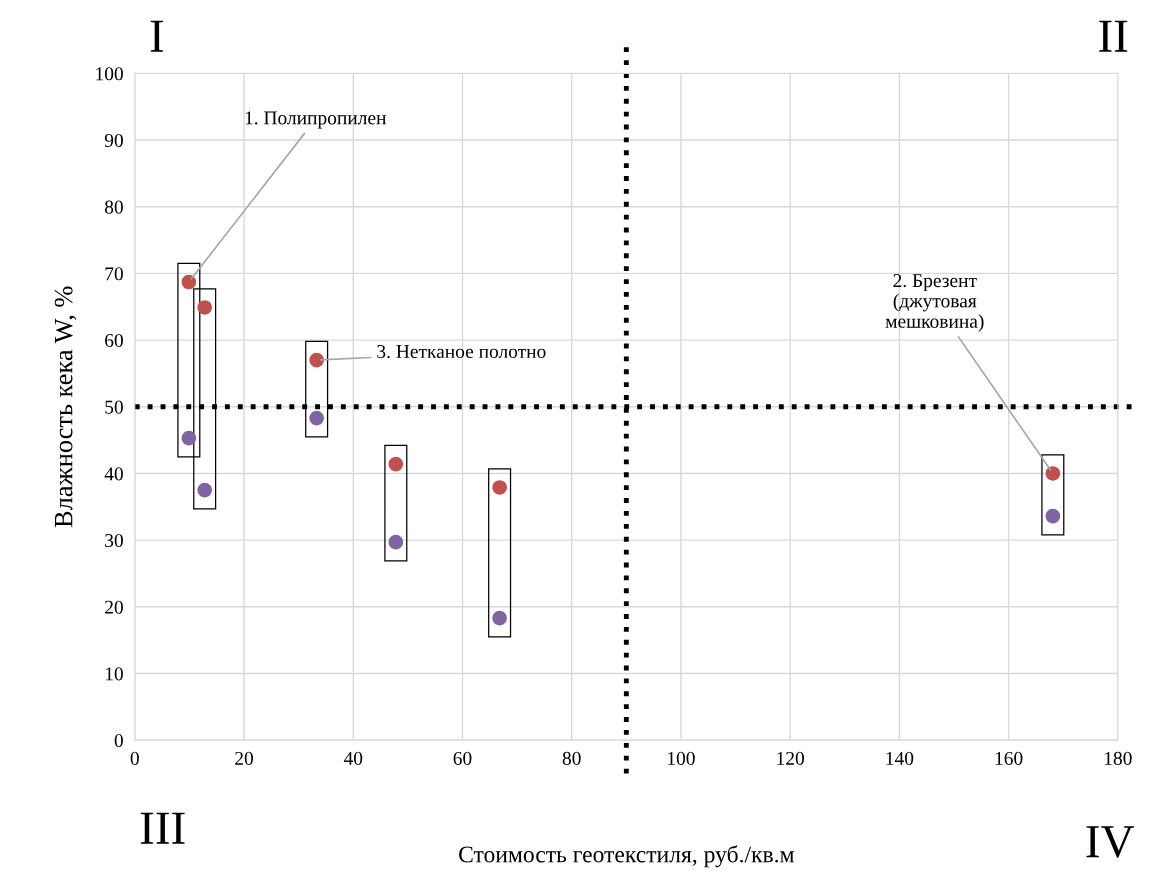  Describe the element at coordinates (462, 758) in the screenshot. I see `x-tick-label: 60` at that location.